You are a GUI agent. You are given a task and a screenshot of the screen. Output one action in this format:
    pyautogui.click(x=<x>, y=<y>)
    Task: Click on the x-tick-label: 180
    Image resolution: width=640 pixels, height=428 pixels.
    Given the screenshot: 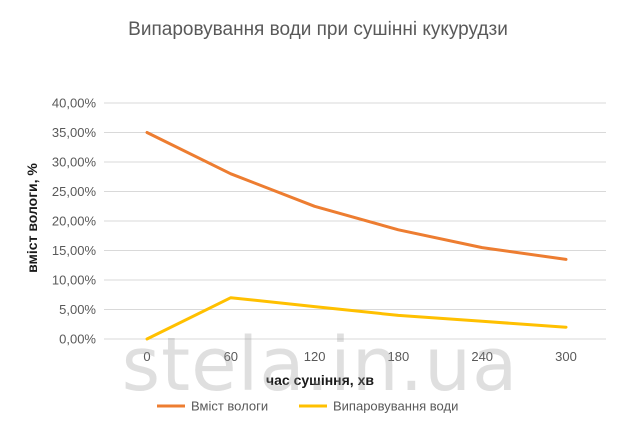 What is the action you would take?
    pyautogui.click(x=399, y=356)
    